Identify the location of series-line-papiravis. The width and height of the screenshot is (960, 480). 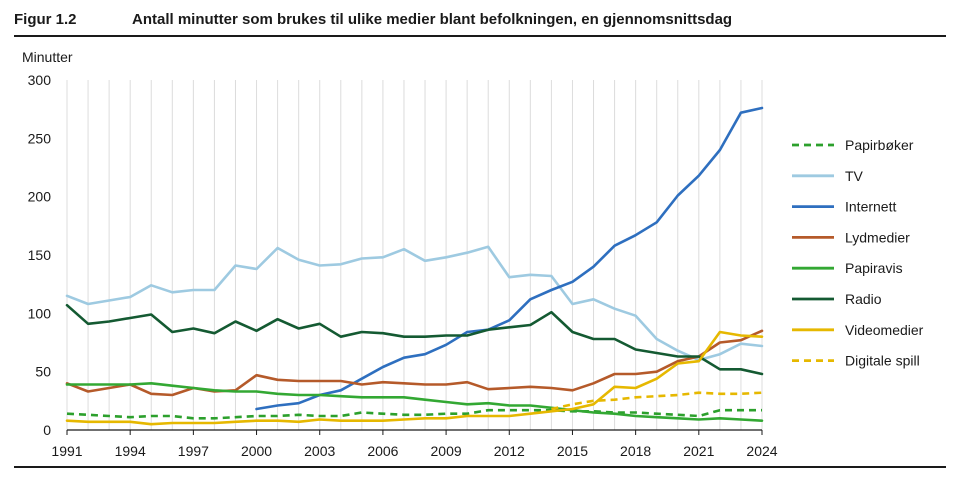
(414, 402).